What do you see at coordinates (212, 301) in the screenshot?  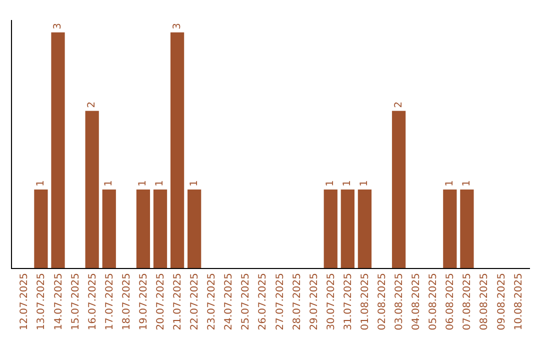 I see `x-tick-label: 23.07.2025` at bounding box center [212, 301].